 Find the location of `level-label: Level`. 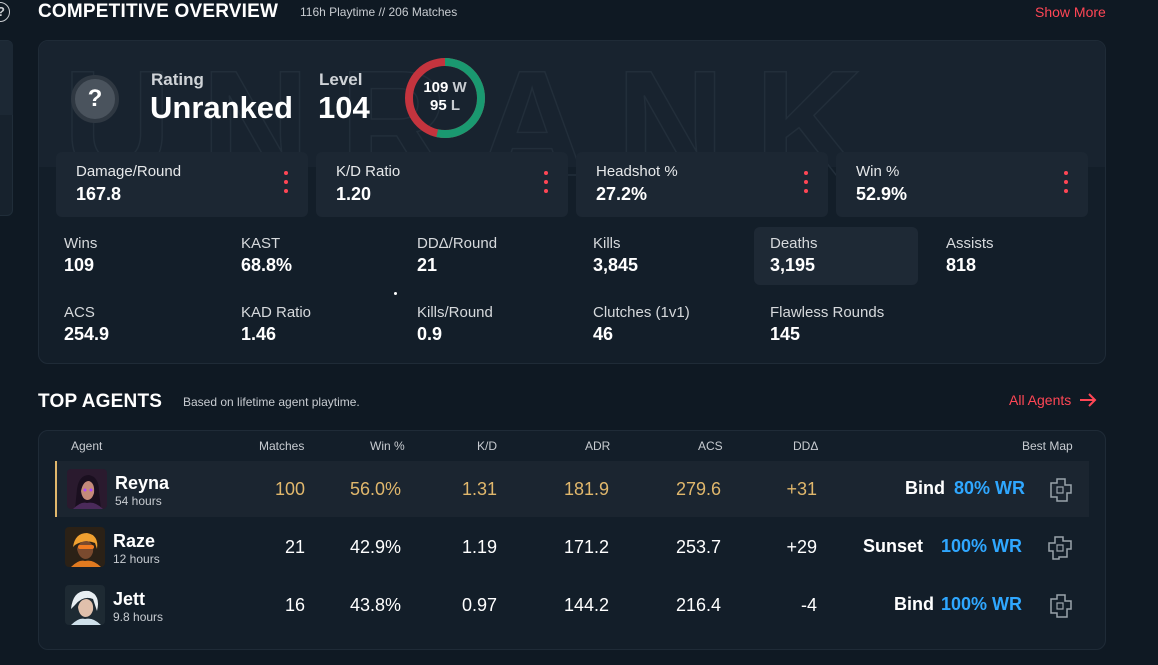

level-label: Level is located at coordinates (341, 79).